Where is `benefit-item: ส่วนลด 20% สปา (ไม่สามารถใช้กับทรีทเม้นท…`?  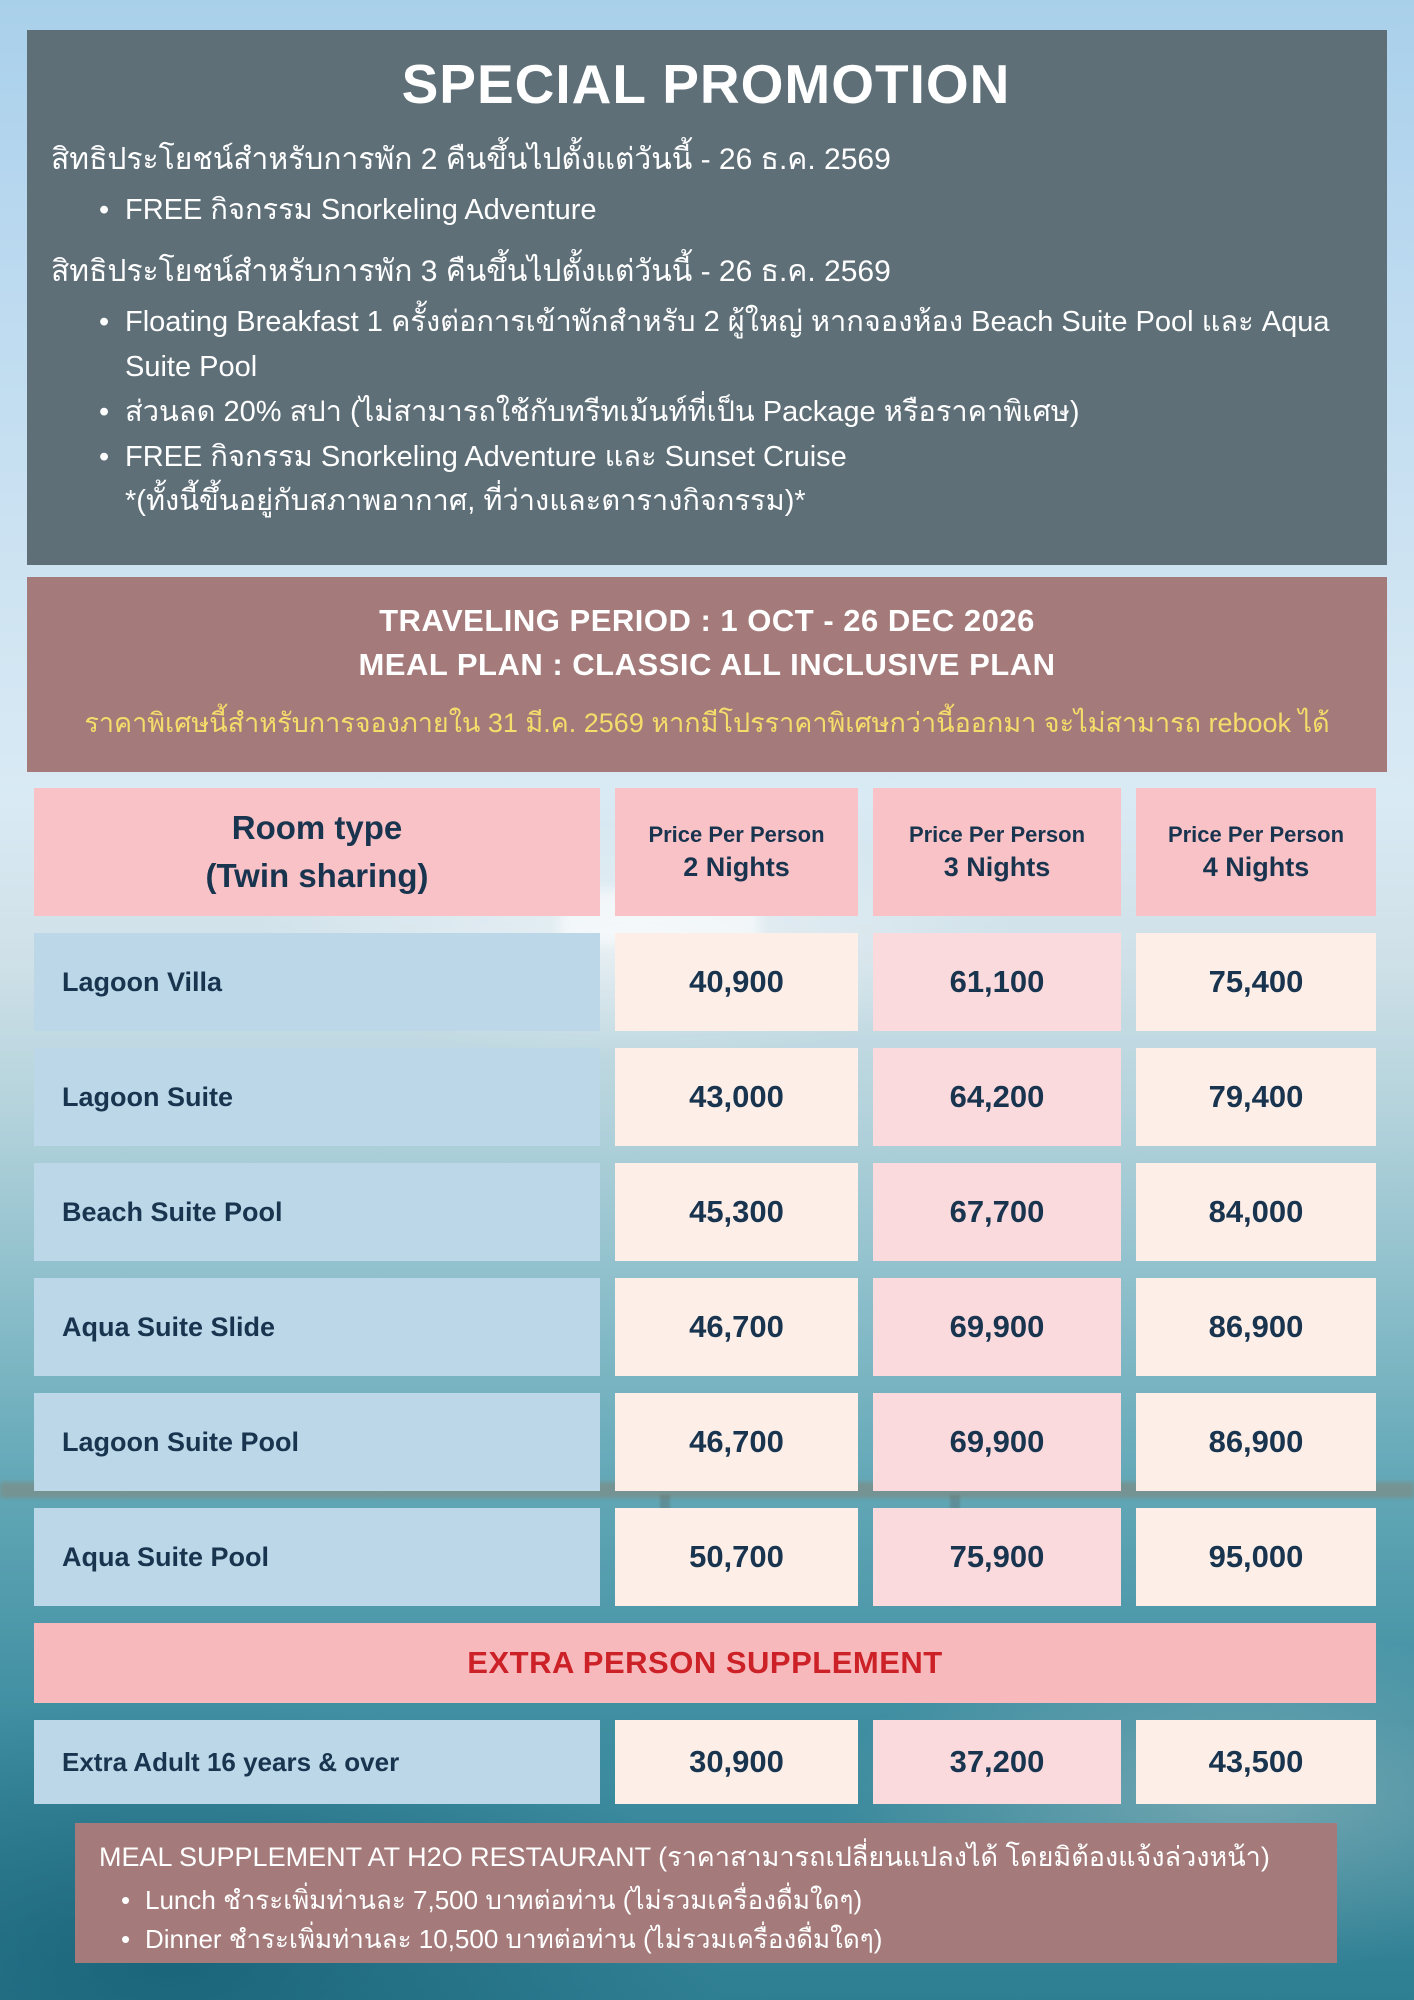 benefit-item: ส่วนลด 20% สปา (ไม่สามารถใช้กับทรีทเม้นท… is located at coordinates (706, 412).